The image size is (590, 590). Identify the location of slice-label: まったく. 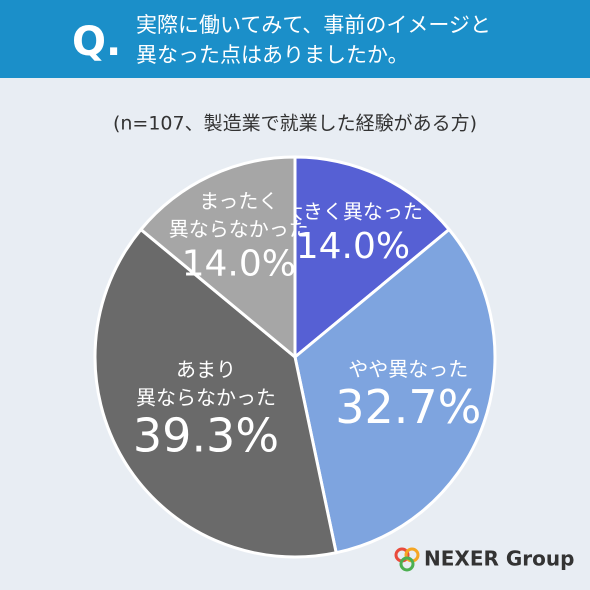
(238, 201).